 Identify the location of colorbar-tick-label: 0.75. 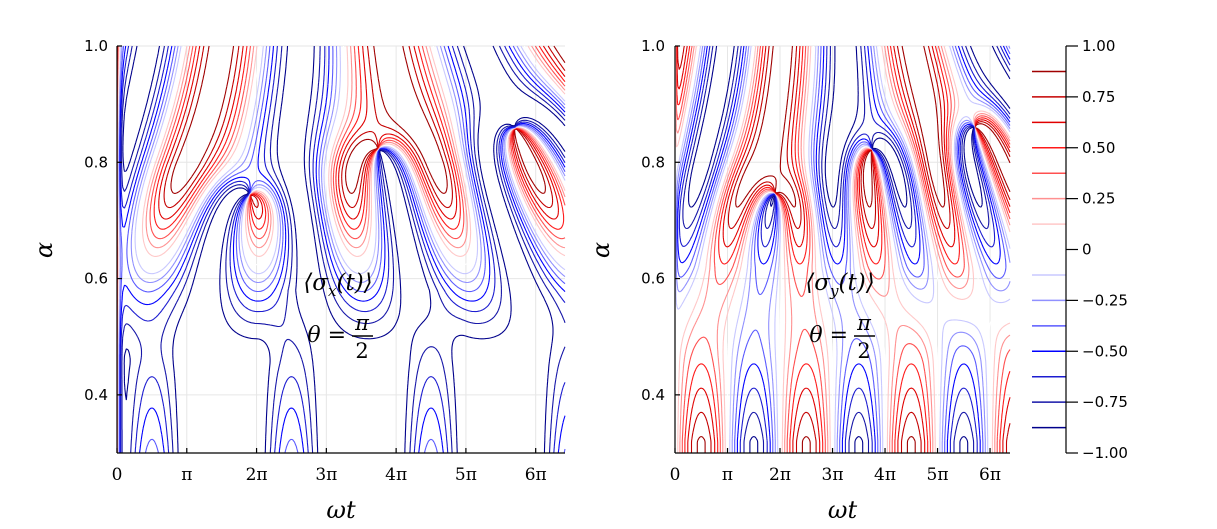
(1098, 97).